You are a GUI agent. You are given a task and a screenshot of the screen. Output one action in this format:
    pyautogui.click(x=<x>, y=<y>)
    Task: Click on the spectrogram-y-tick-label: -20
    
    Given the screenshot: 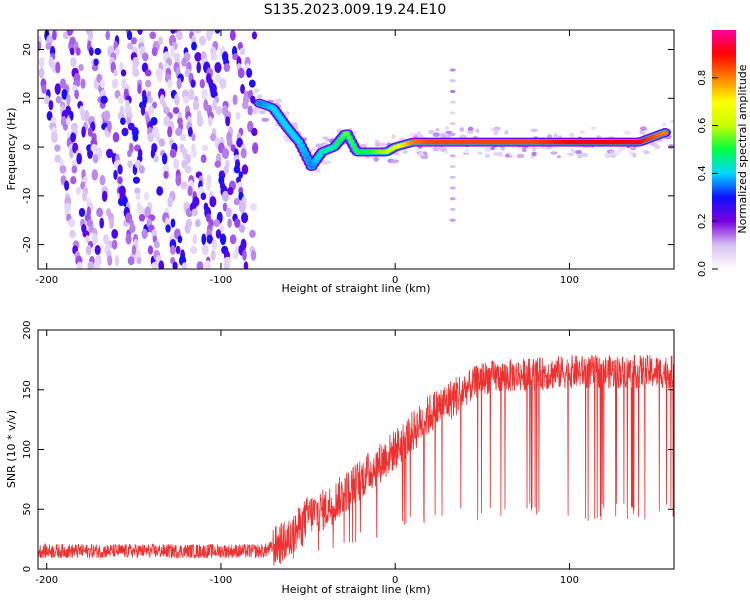 What is the action you would take?
    pyautogui.click(x=27, y=244)
    